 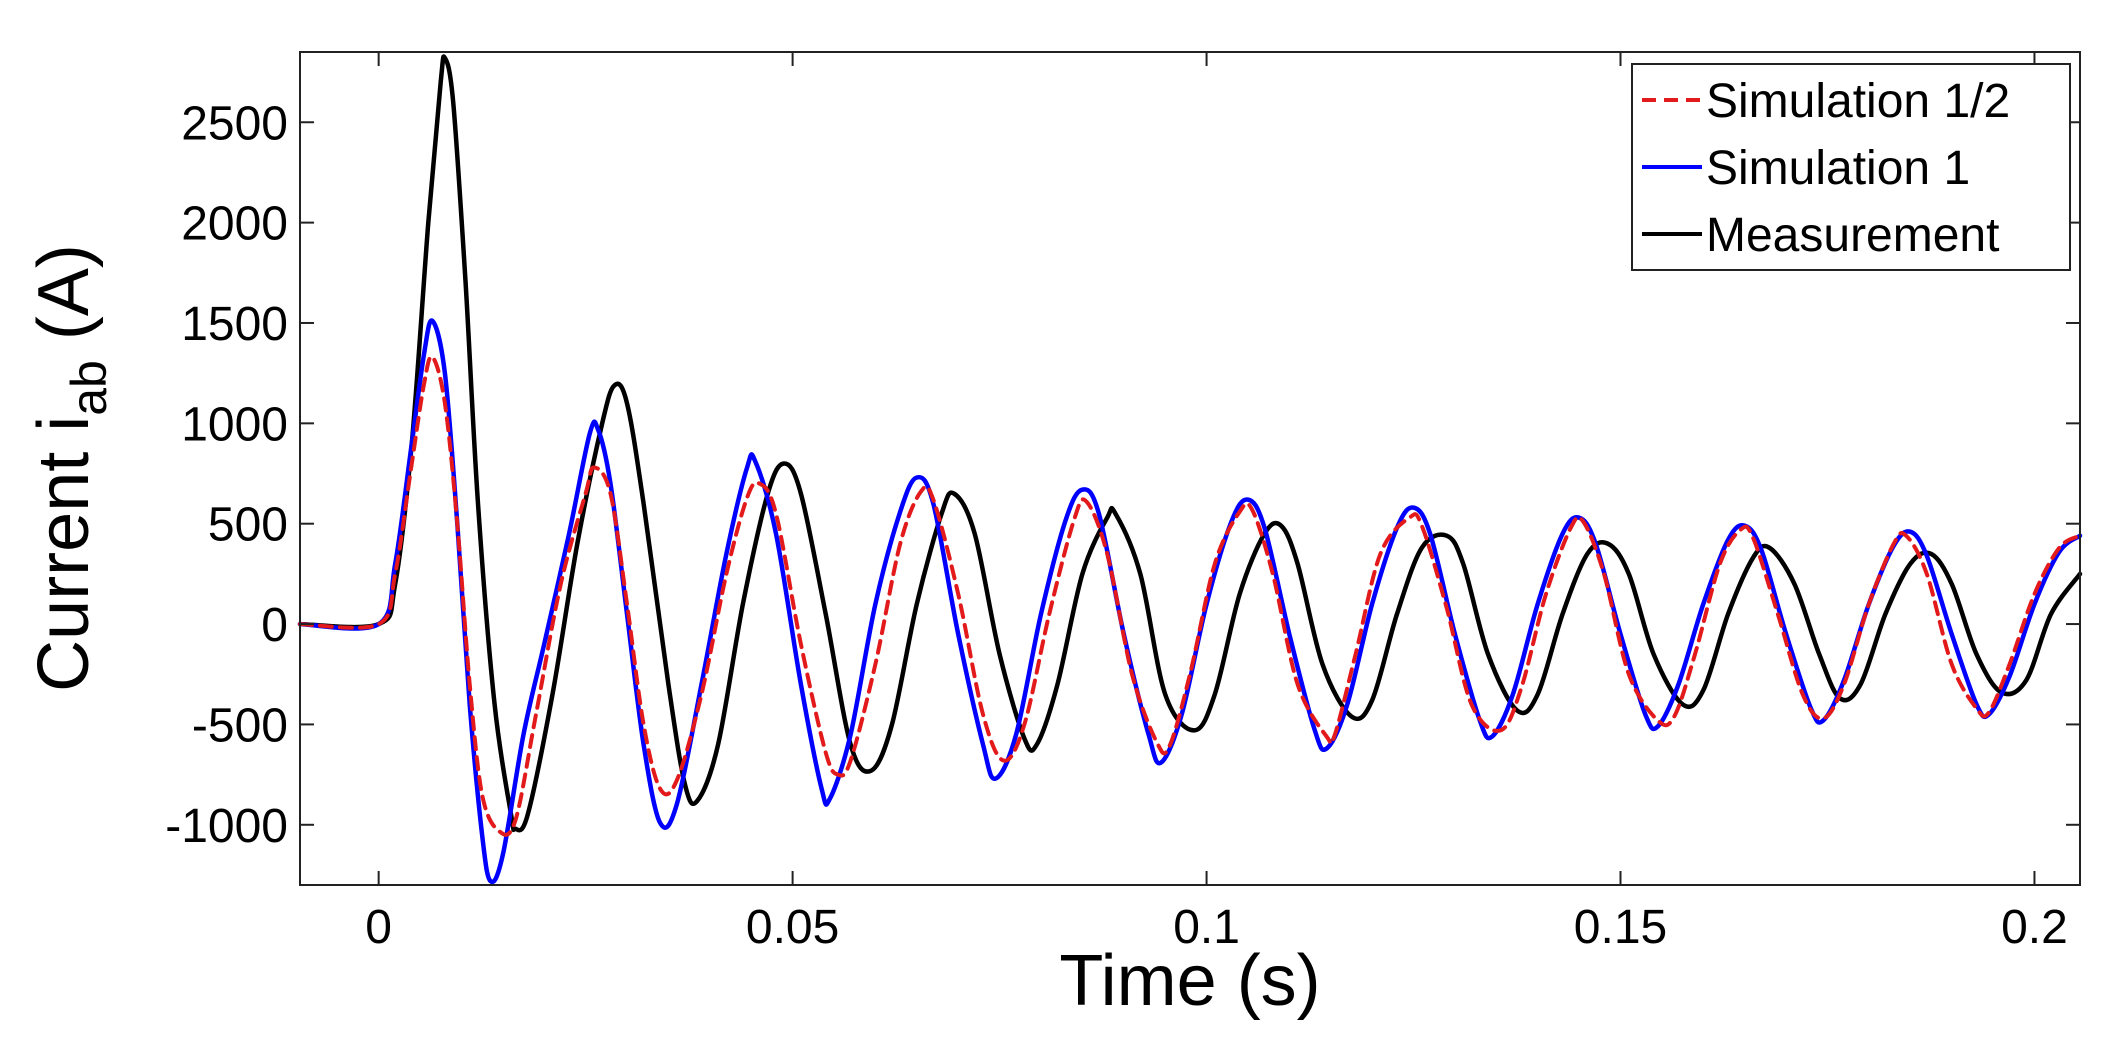 I want to click on x-tick-label: 0.1, so click(x=1206, y=927).